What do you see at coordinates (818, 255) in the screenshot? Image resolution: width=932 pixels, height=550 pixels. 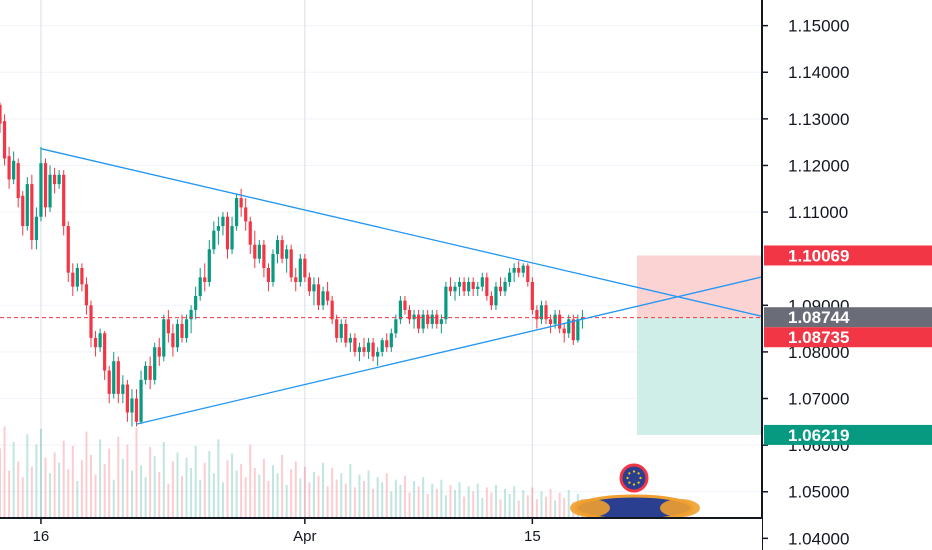 I see `price-tag-label: 1.10069` at bounding box center [818, 255].